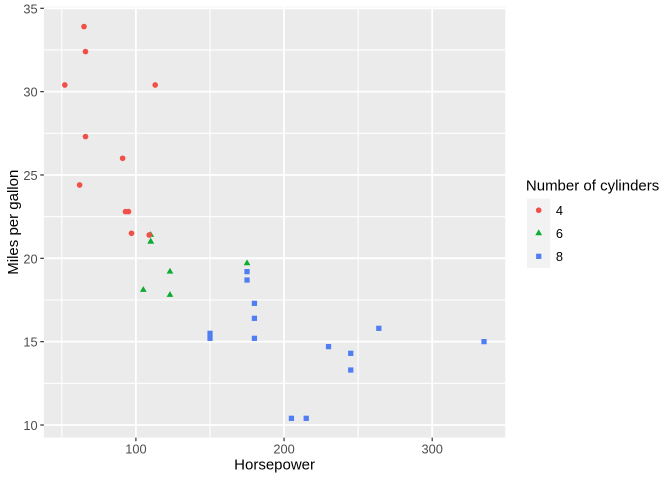 This screenshot has height=480, width=672. What do you see at coordinates (30, 8) in the screenshot?
I see `svg-text: 35` at bounding box center [30, 8].